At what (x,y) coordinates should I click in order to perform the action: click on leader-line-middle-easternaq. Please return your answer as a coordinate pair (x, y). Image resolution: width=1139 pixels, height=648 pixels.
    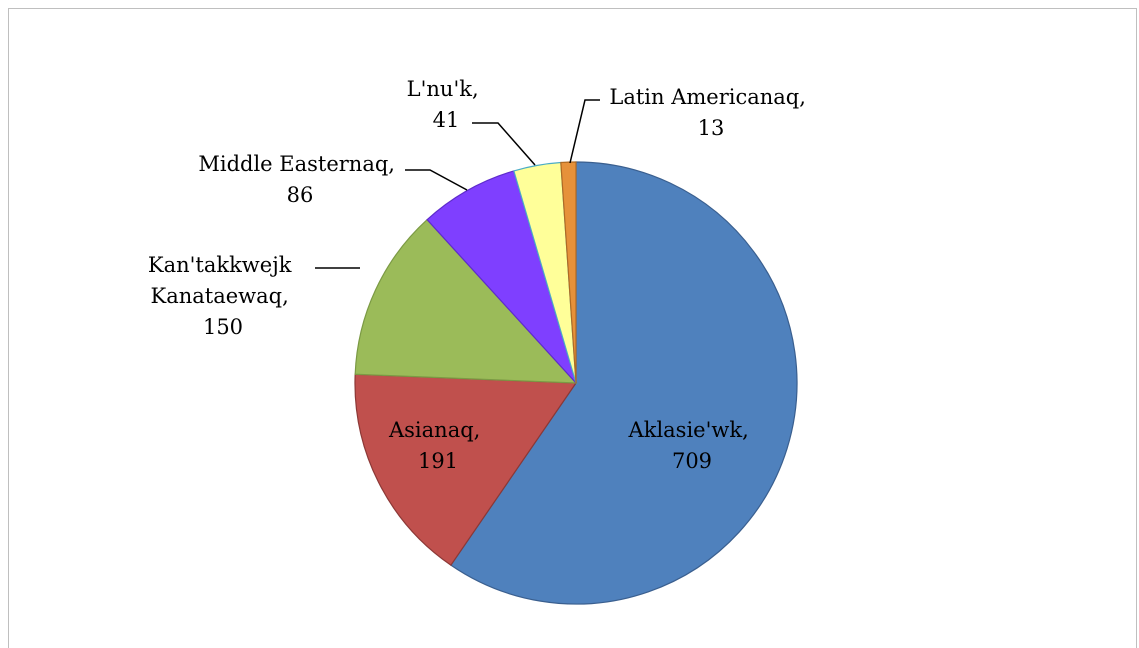
    Looking at the image, I should click on (436, 180).